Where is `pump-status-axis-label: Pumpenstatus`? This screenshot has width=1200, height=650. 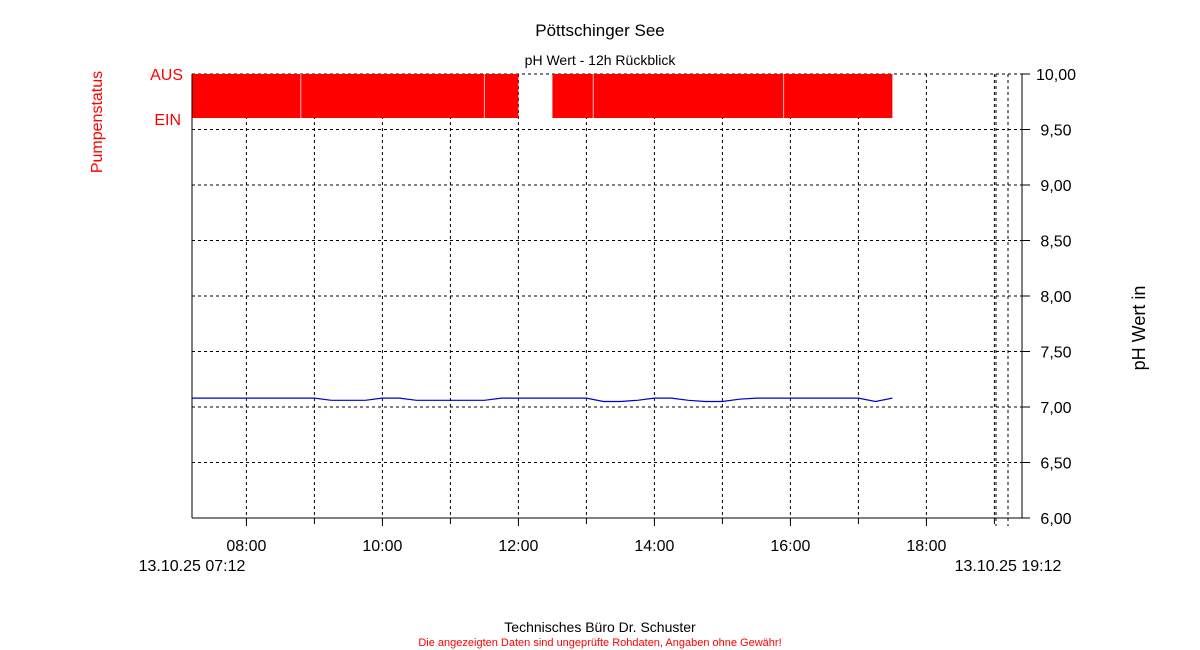
pump-status-axis-label: Pumpenstatus is located at coordinates (97, 122).